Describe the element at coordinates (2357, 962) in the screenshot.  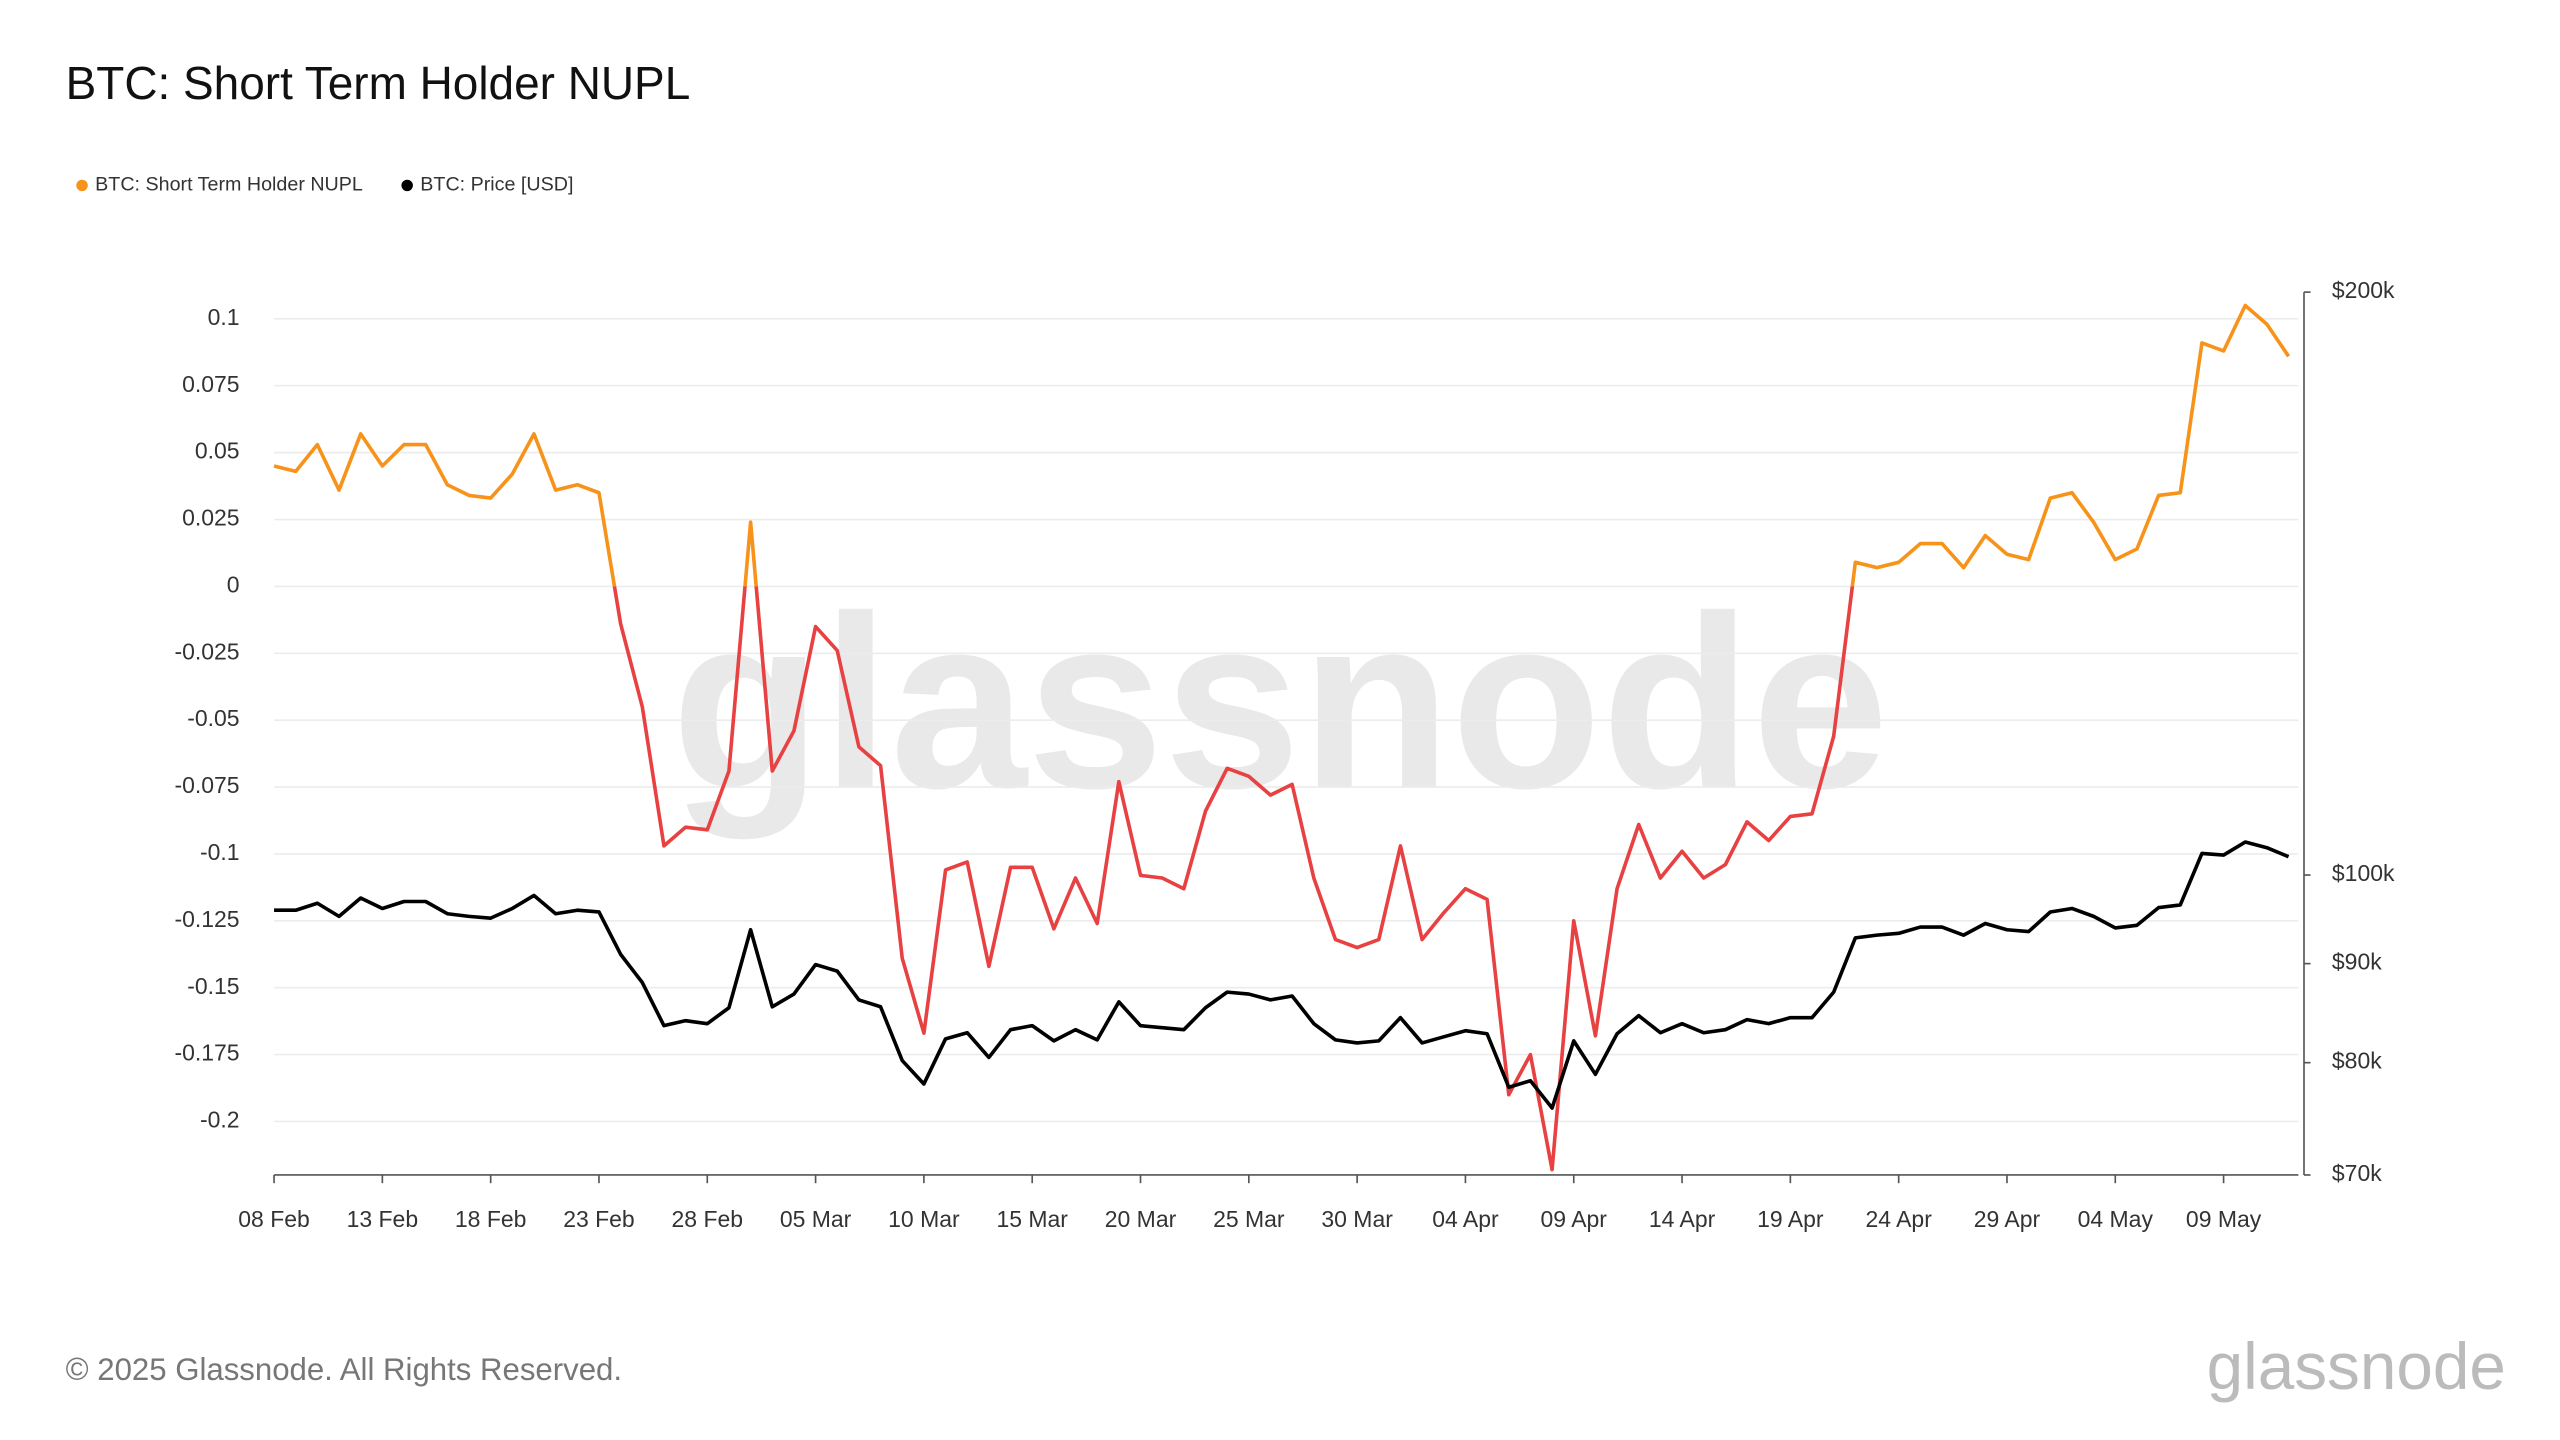
I see `y2-tick-label: $90k` at that location.